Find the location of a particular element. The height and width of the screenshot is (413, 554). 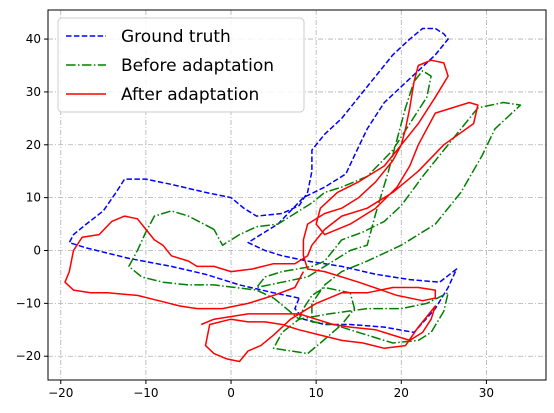

y-axis: −20 −10 0 10 20 30 40 is located at coordinates (32, 197).